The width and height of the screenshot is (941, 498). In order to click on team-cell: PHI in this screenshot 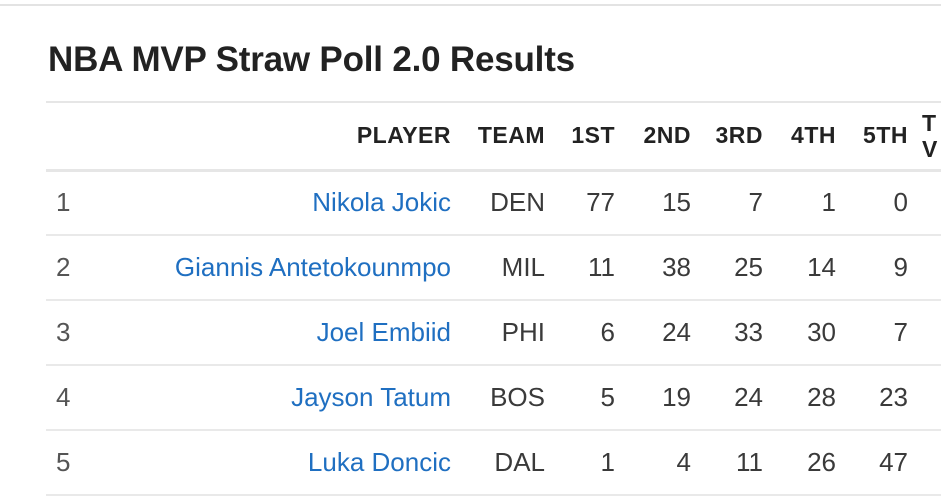, I will do `click(523, 332)`.